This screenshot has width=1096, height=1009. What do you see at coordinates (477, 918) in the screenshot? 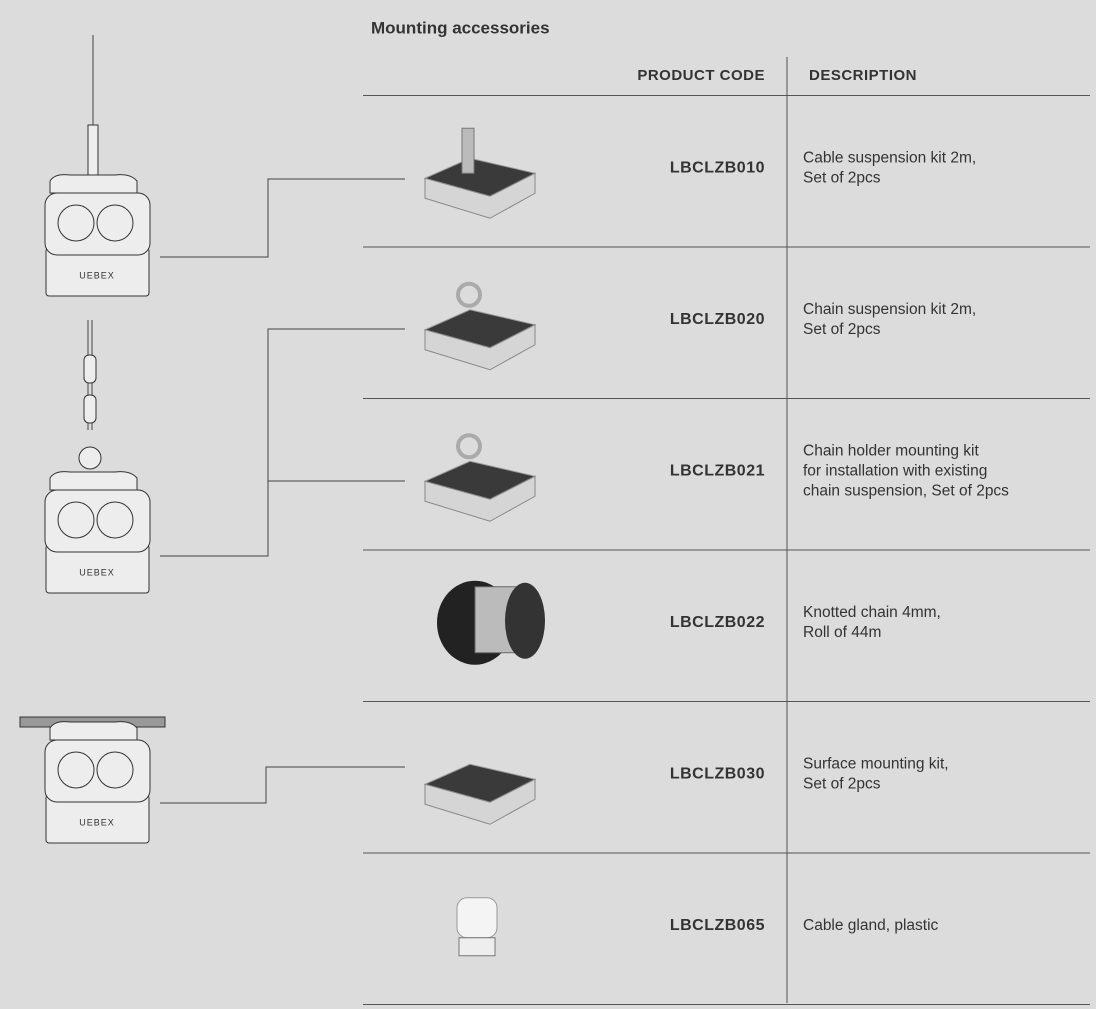
I see `gland` at bounding box center [477, 918].